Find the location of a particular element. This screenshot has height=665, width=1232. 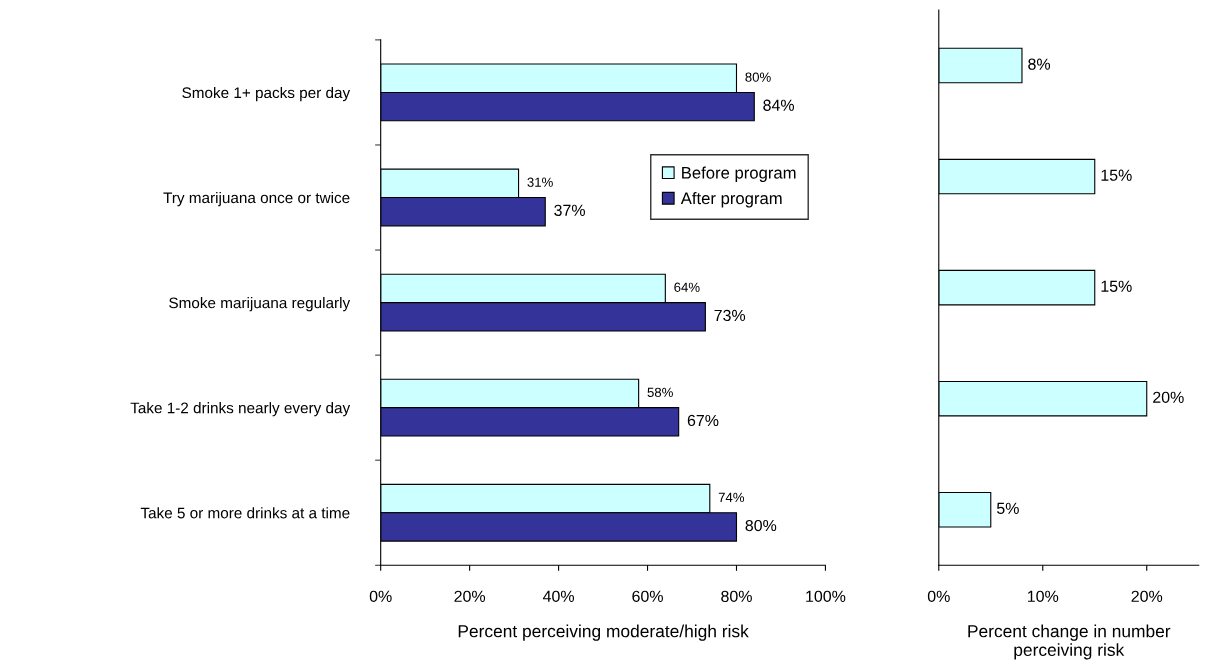

x-tick-label: 80% is located at coordinates (736, 596).